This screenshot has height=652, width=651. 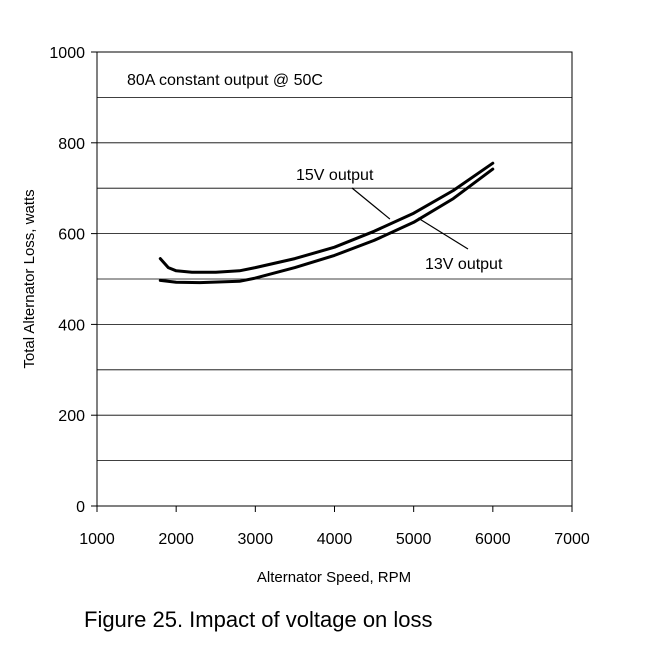 What do you see at coordinates (256, 539) in the screenshot?
I see `x-tick-label-3000: 3000` at bounding box center [256, 539].